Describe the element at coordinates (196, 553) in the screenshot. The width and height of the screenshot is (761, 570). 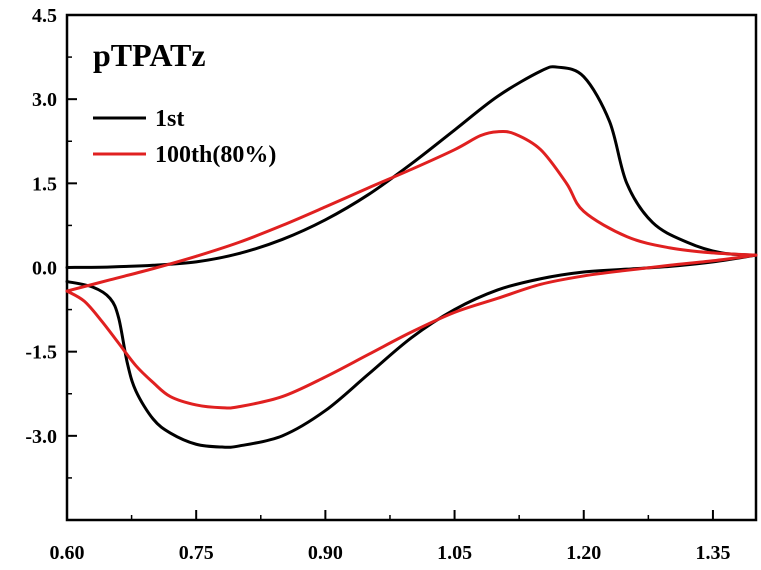
I see `x-tick-label: 0.75` at that location.